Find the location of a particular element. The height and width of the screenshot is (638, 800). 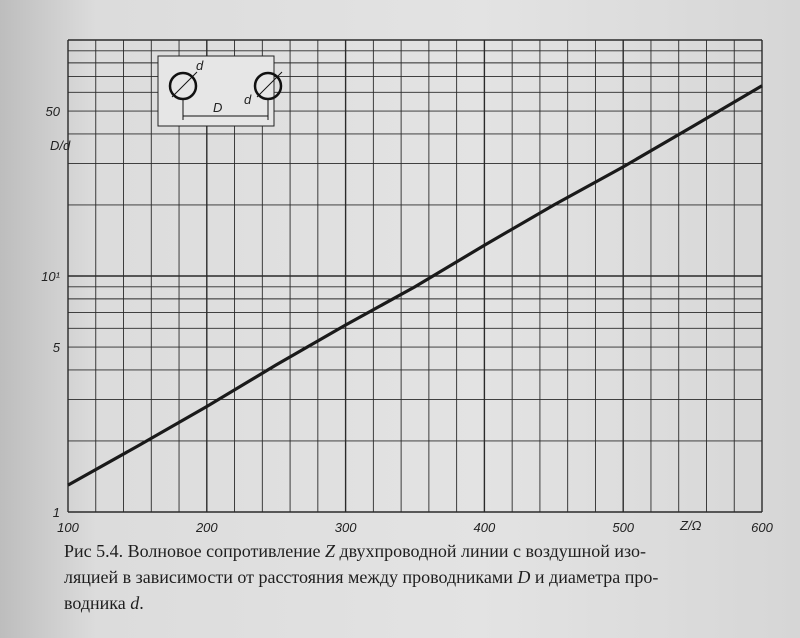

inset-diagram: d d D is located at coordinates (220, 91).